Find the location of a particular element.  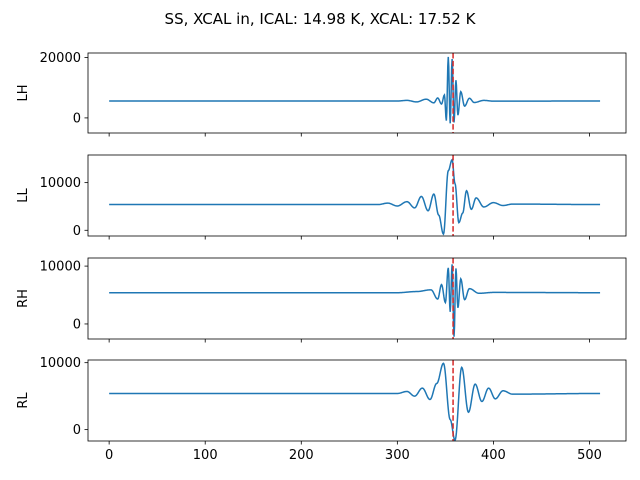

y-tick-label: 20000 is located at coordinates (60, 58).